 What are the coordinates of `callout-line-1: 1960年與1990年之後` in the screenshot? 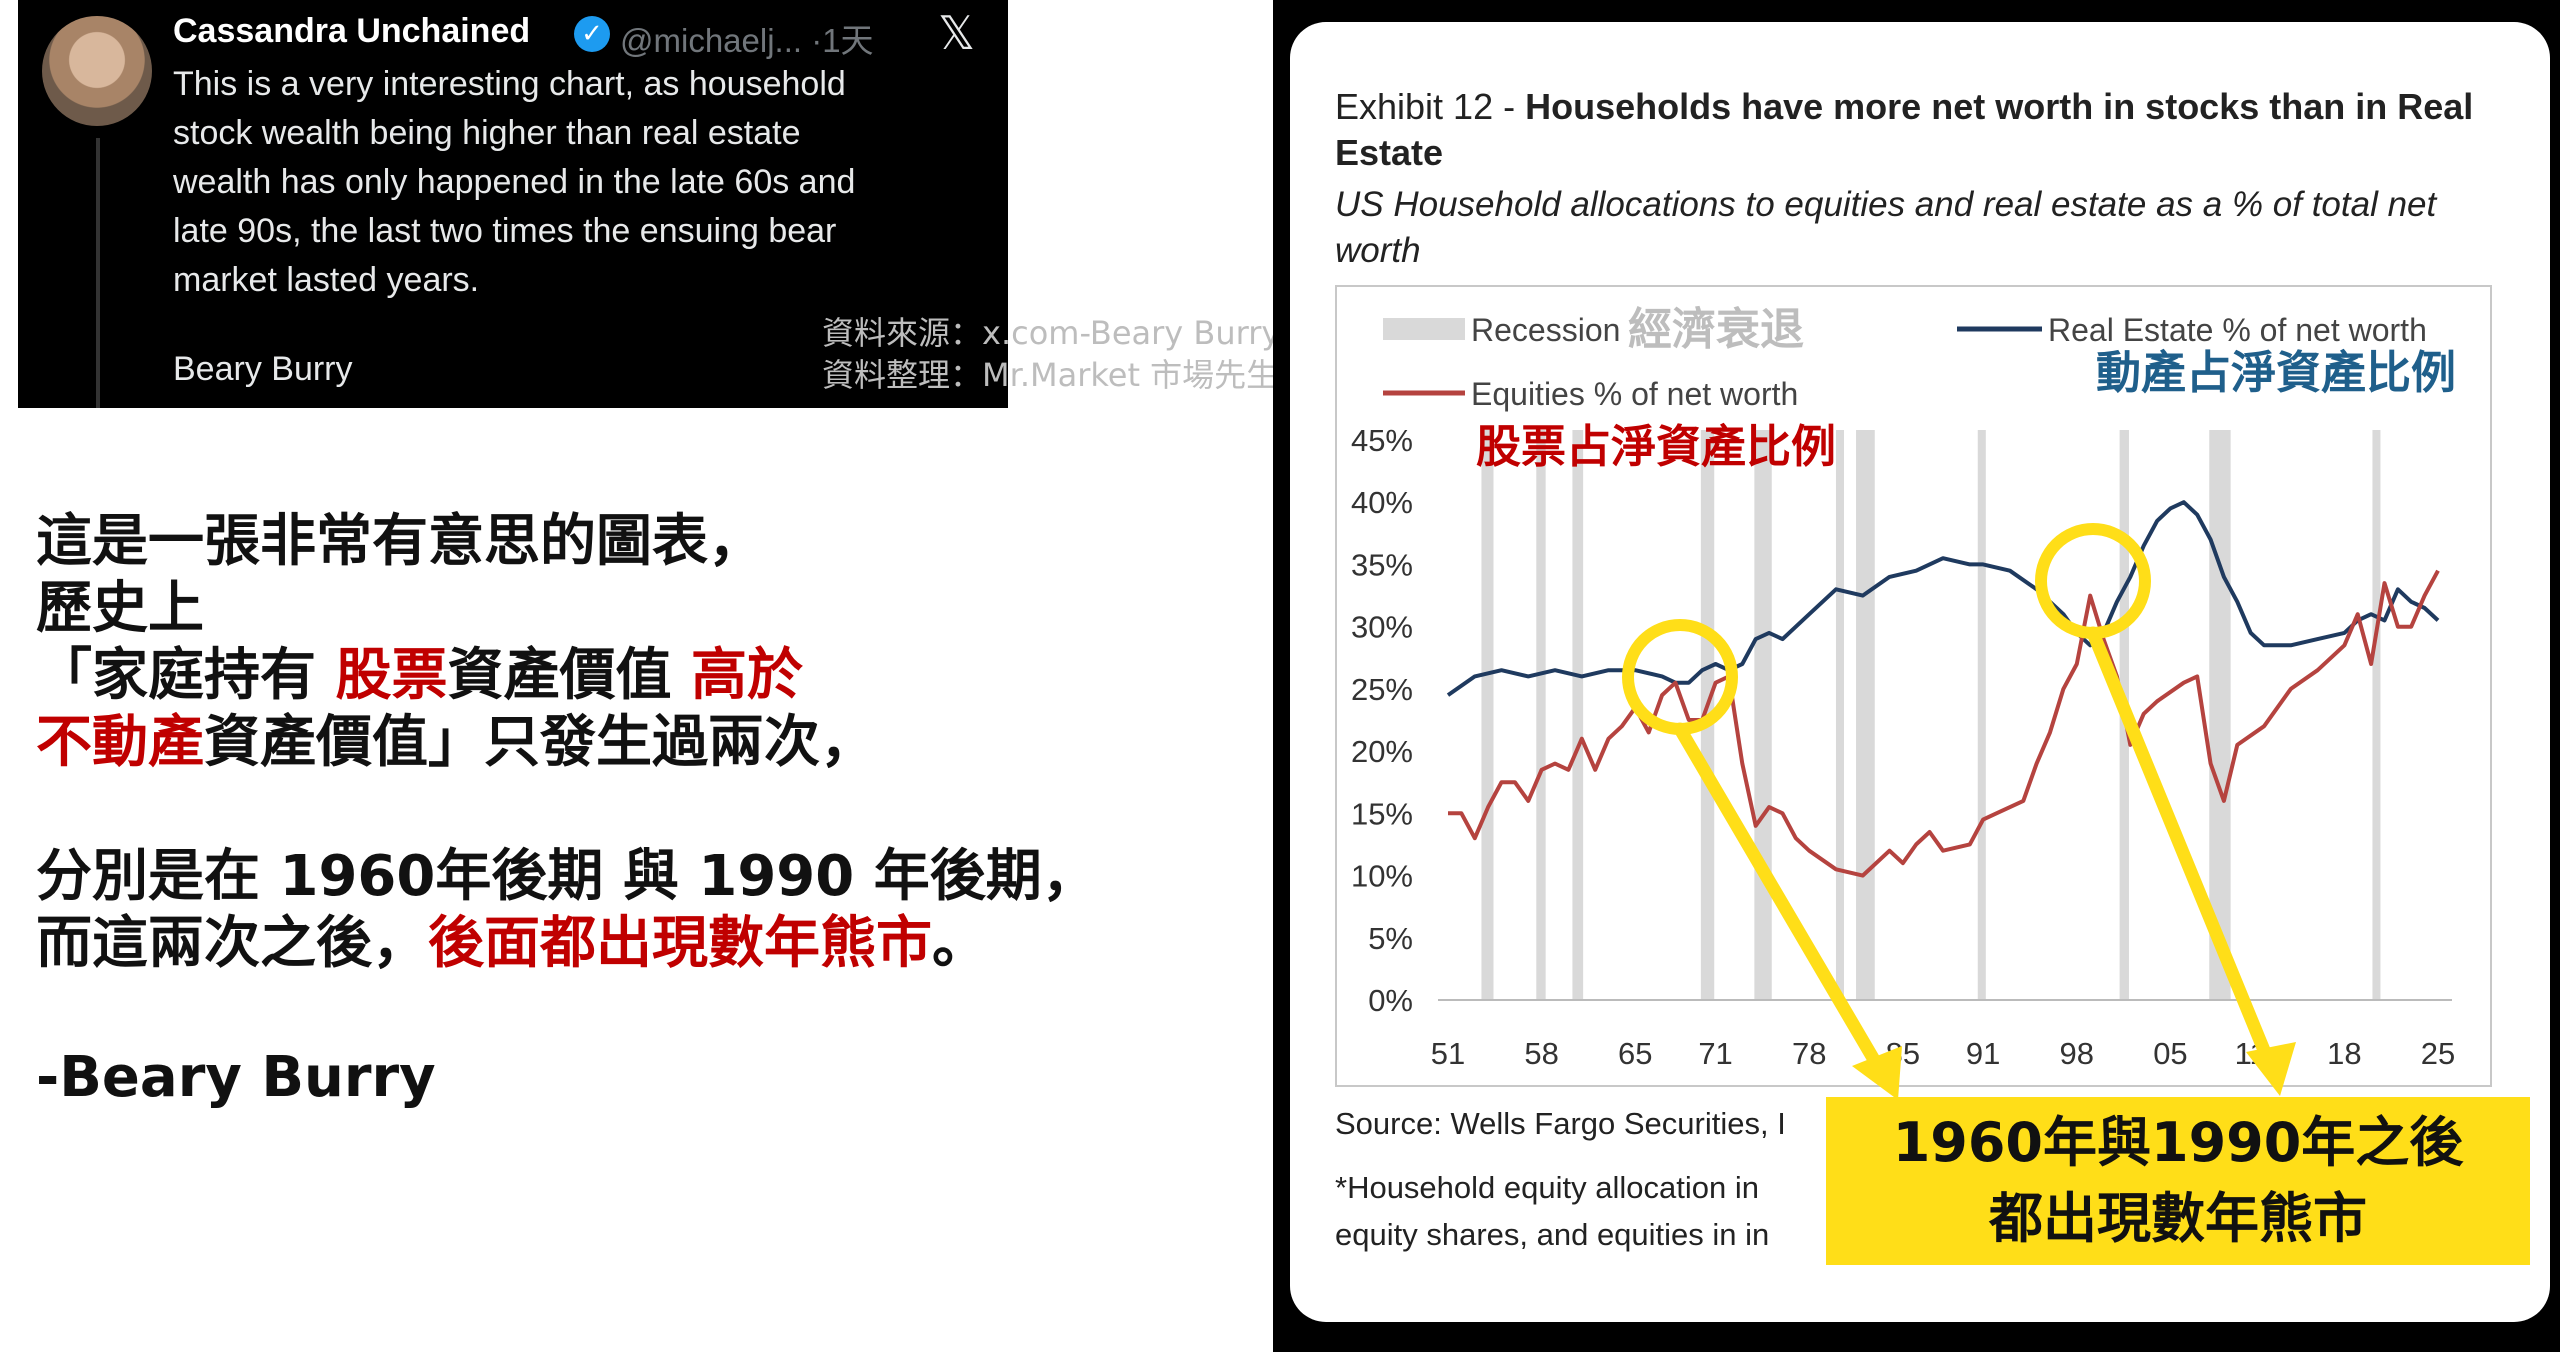 It's located at (2178, 1142).